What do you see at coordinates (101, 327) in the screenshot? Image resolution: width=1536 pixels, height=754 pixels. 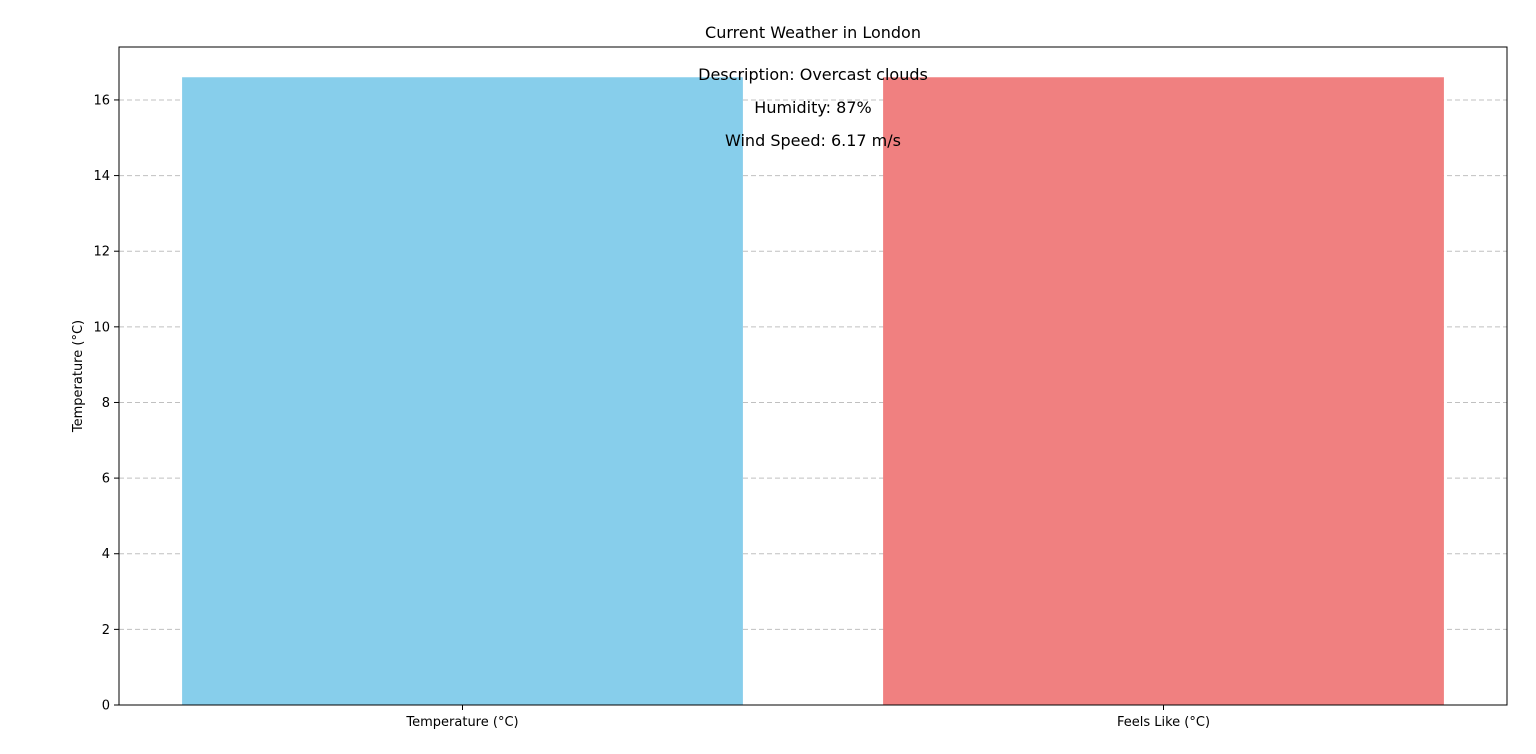 I see `y-tick-label: 10` at bounding box center [101, 327].